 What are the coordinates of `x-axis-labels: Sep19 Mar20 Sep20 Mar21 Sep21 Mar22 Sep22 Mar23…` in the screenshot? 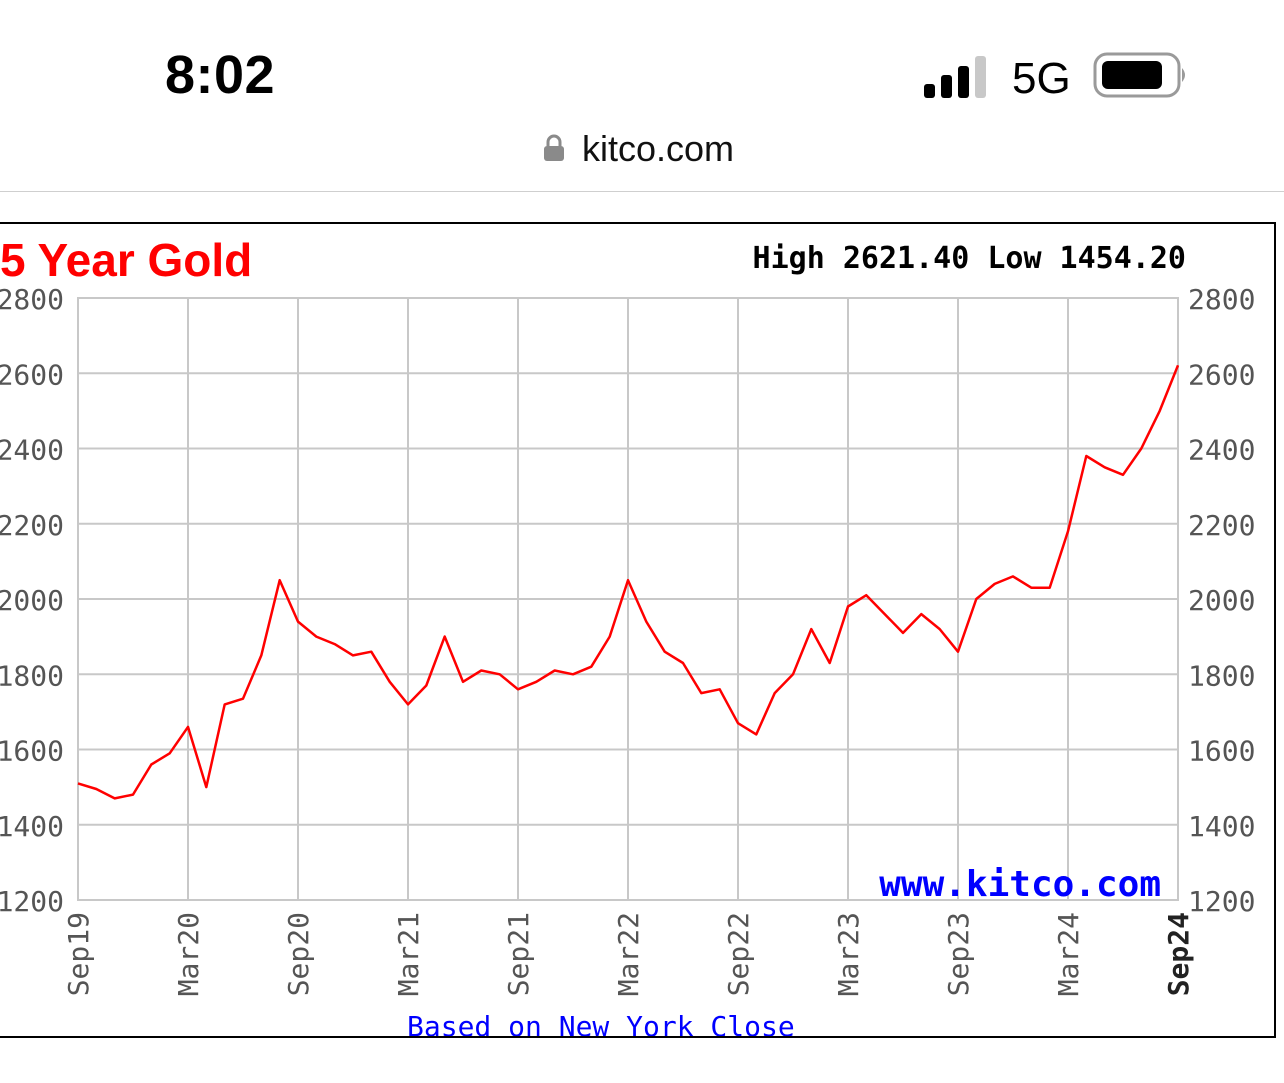 It's located at (628, 954).